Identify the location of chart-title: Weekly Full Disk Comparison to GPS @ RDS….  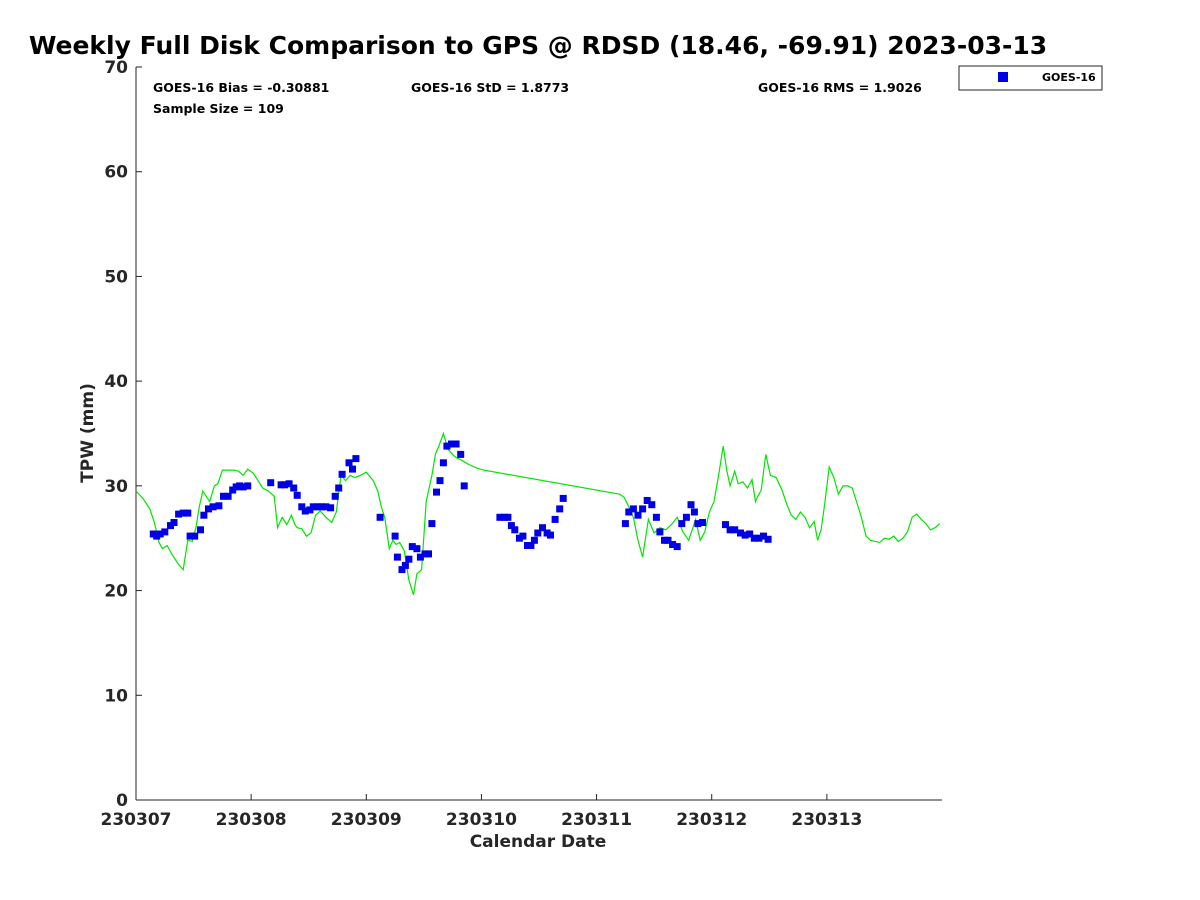
(538, 45).